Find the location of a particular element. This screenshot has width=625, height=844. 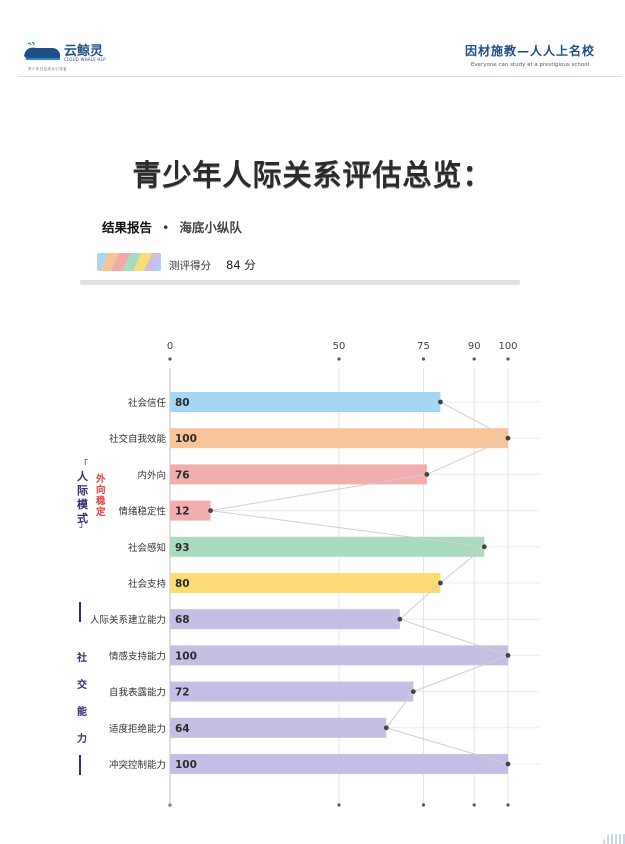

bar-value-label: 68 is located at coordinates (182, 620).